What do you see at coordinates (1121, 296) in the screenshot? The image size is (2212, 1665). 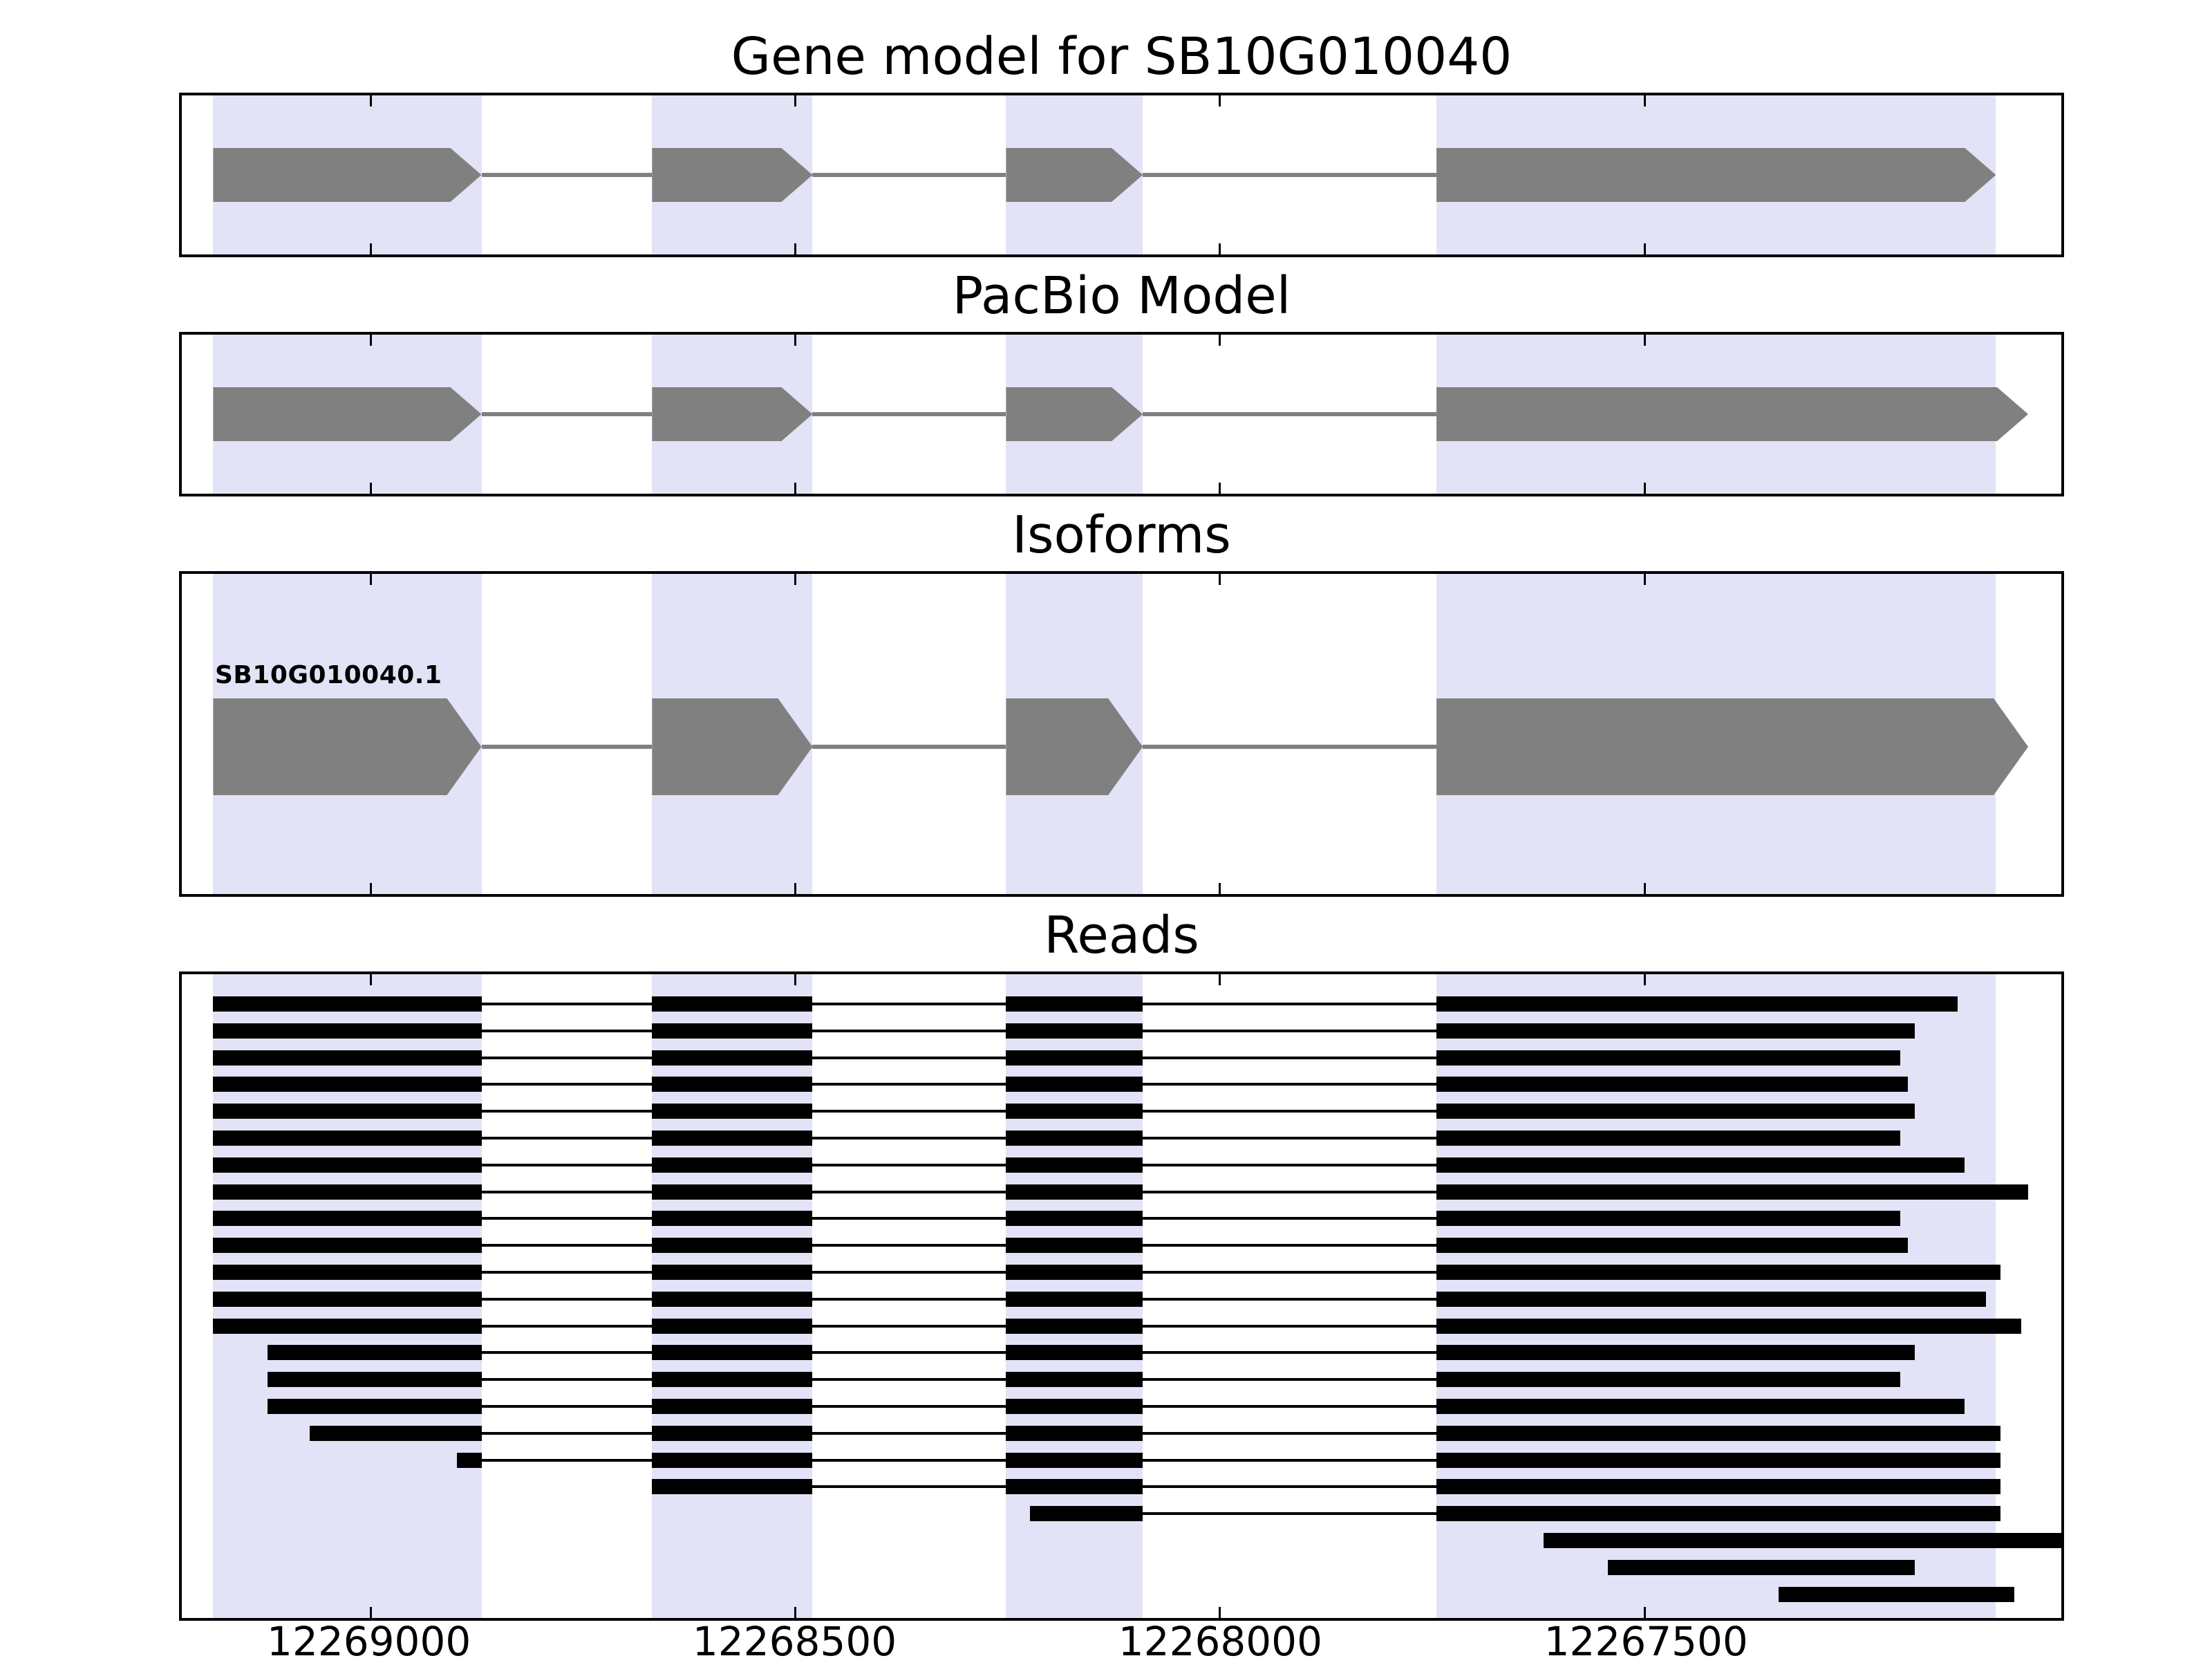 I see `panel-title-pacbio: PacBio Model` at bounding box center [1121, 296].